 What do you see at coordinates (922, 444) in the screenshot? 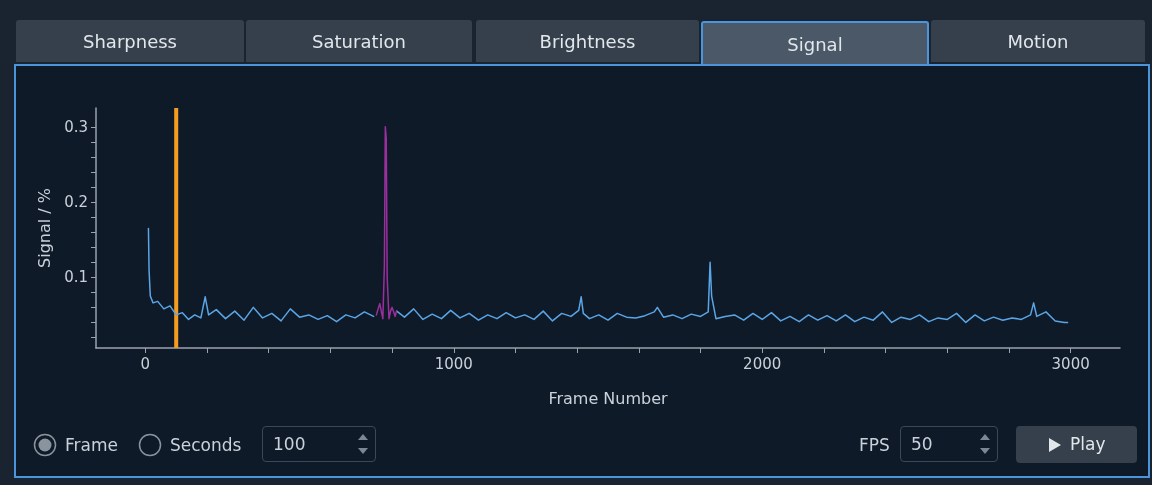
I see `text: 50` at bounding box center [922, 444].